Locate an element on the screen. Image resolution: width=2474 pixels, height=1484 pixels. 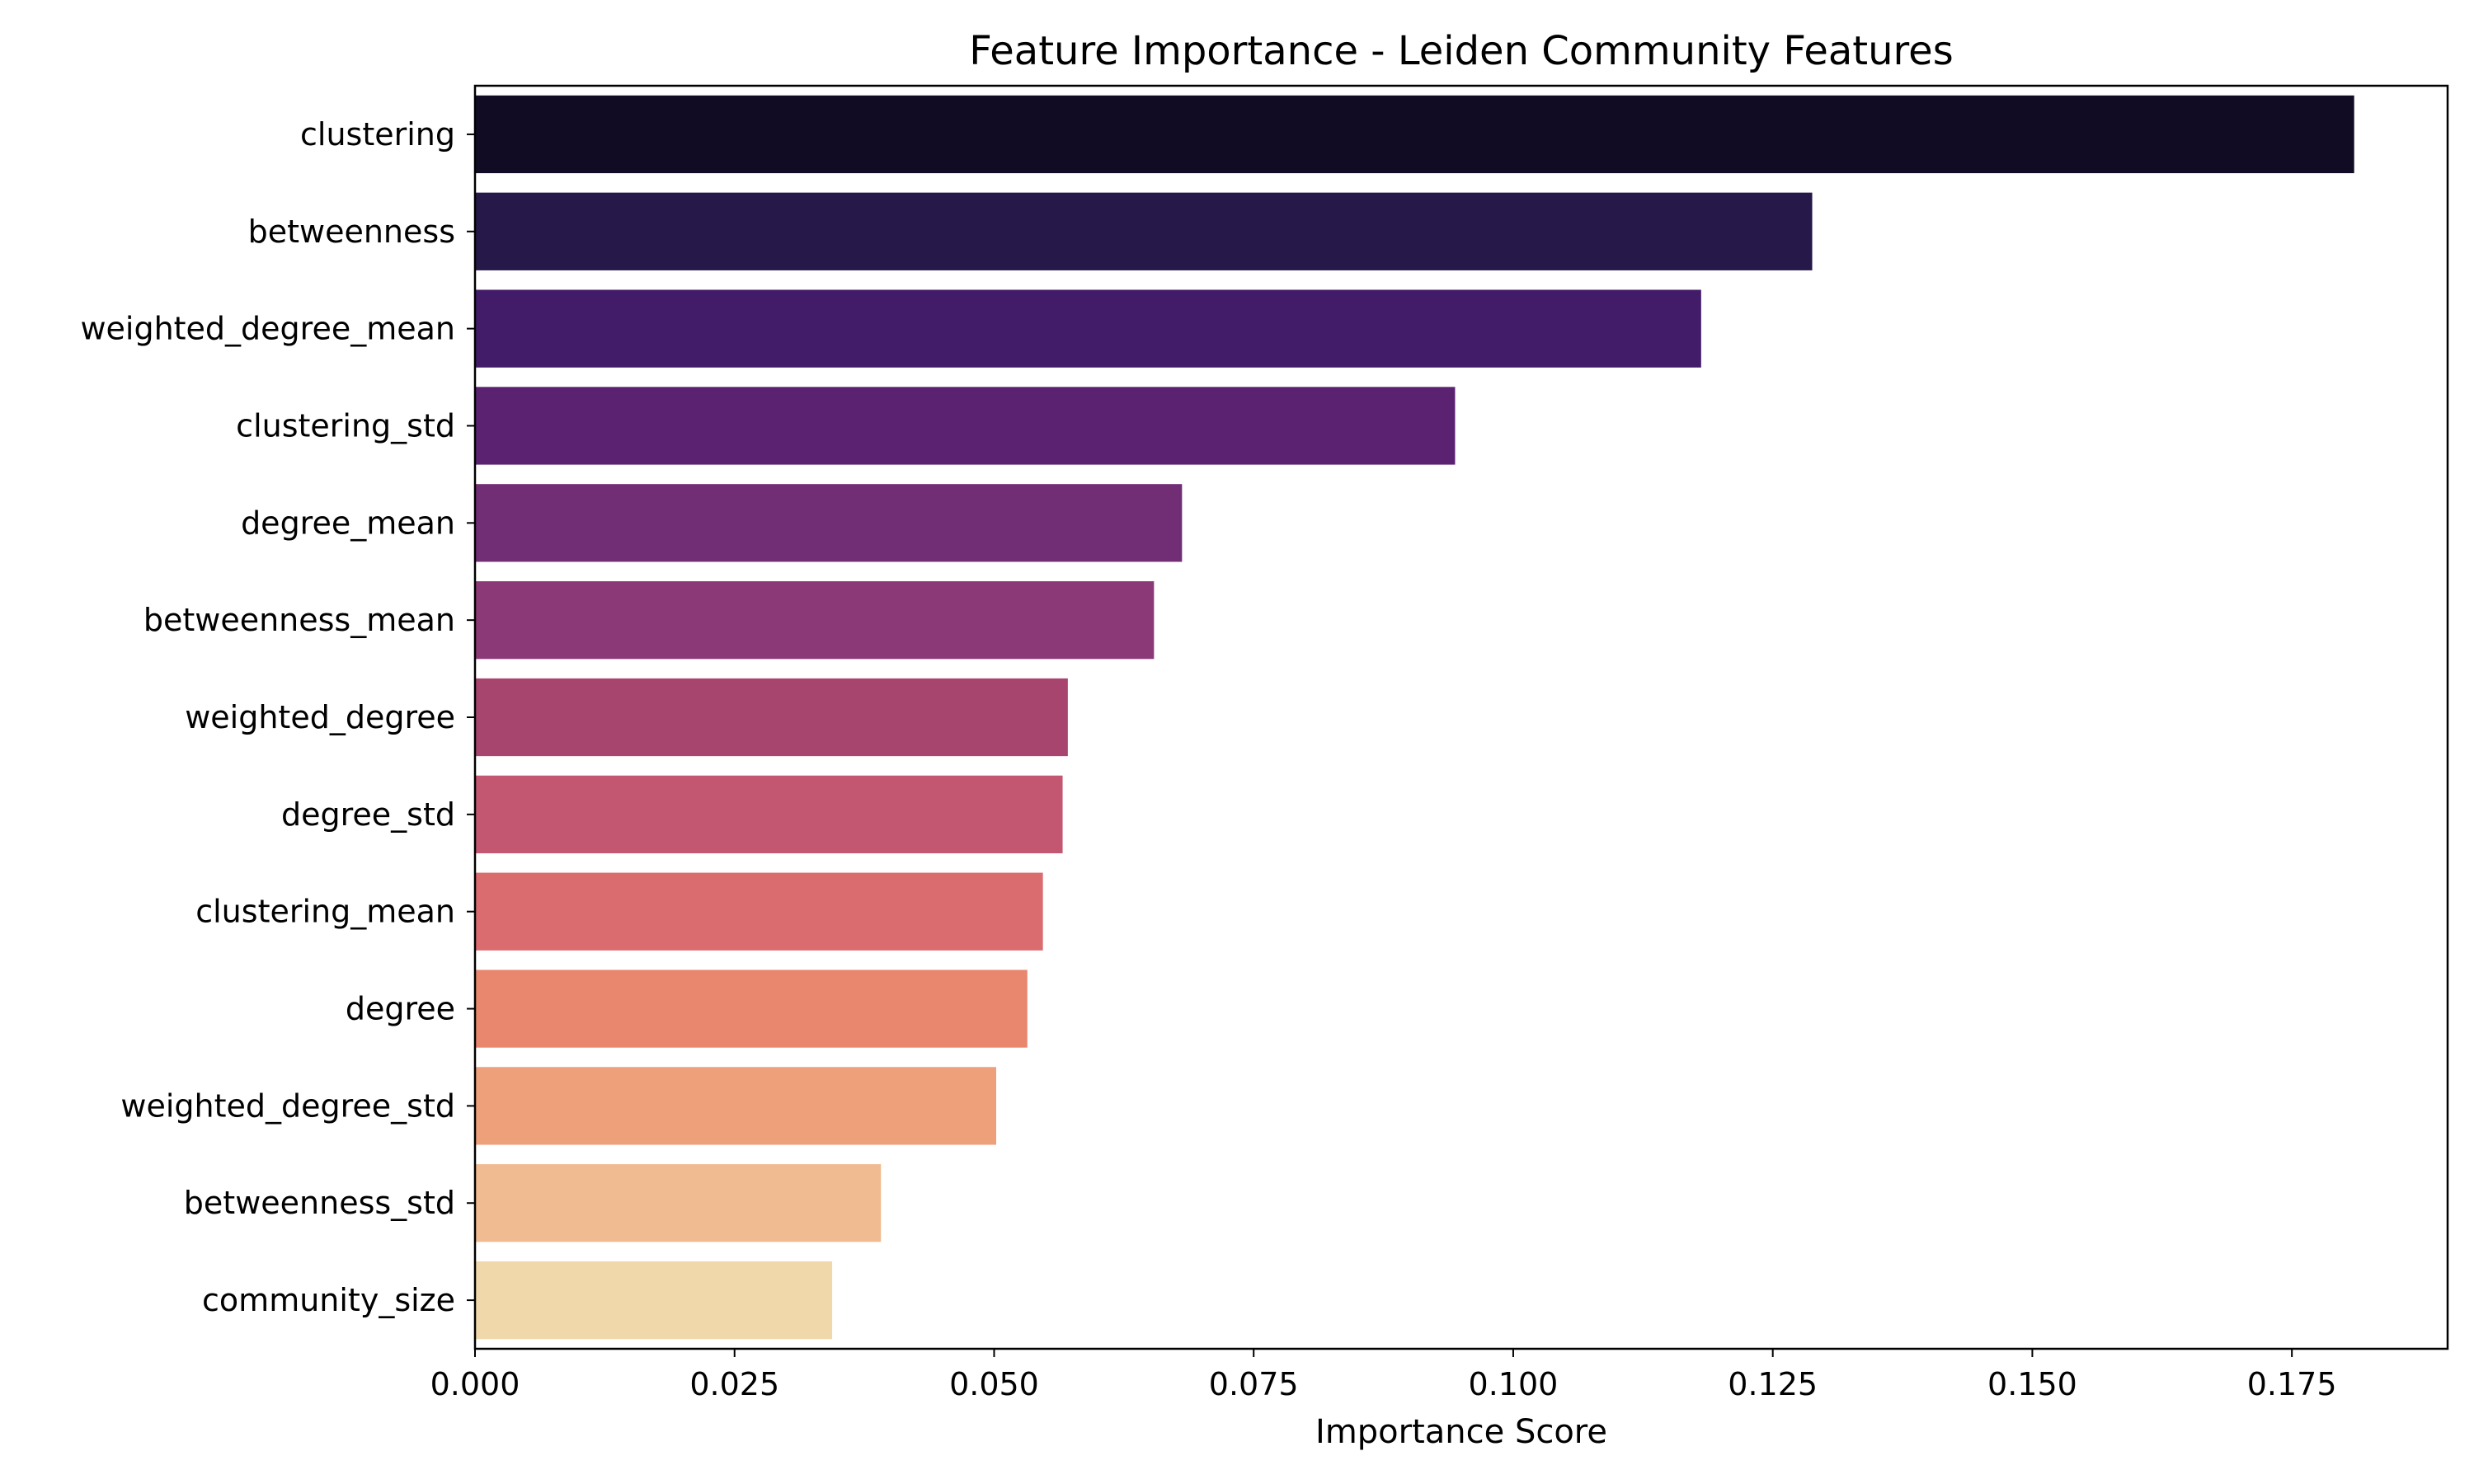
y-tick-label: clustering_mean is located at coordinates (325, 912).